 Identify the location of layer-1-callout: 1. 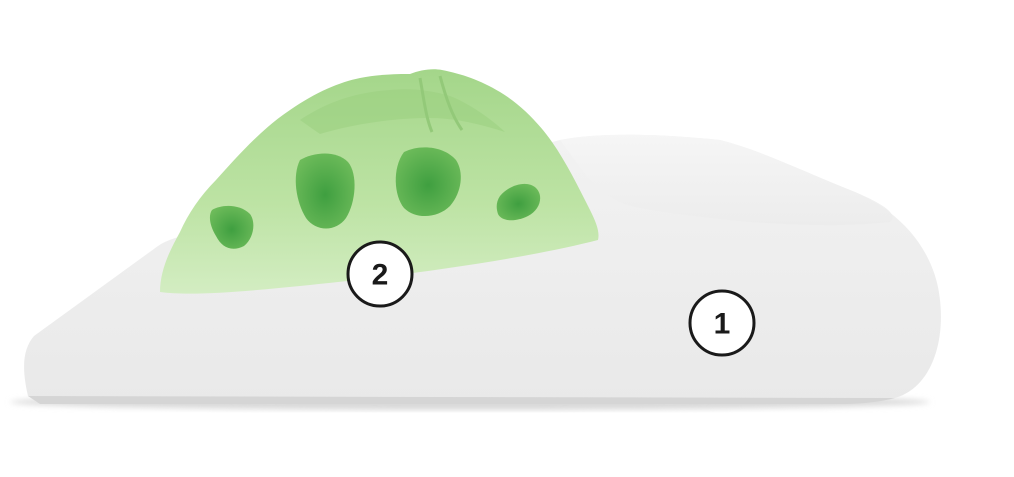
(722, 323).